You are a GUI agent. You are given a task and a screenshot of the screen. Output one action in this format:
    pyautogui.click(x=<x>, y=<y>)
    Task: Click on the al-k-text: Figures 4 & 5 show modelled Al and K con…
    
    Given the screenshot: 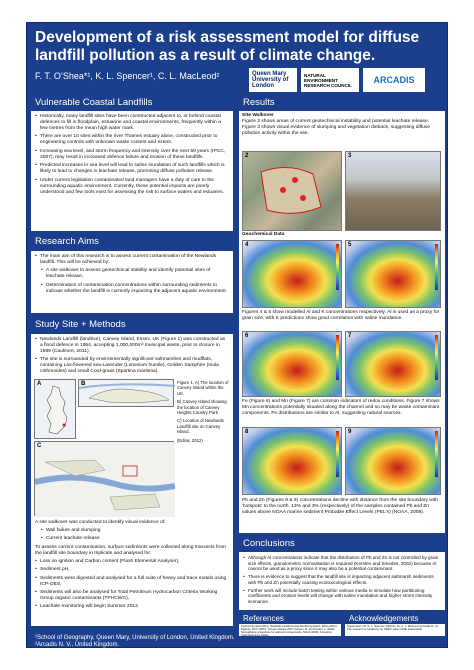 What is the action you would take?
    pyautogui.click(x=341, y=315)
    